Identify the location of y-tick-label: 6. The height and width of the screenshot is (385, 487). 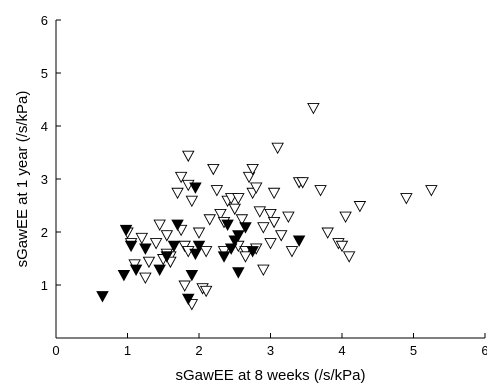
(44, 20).